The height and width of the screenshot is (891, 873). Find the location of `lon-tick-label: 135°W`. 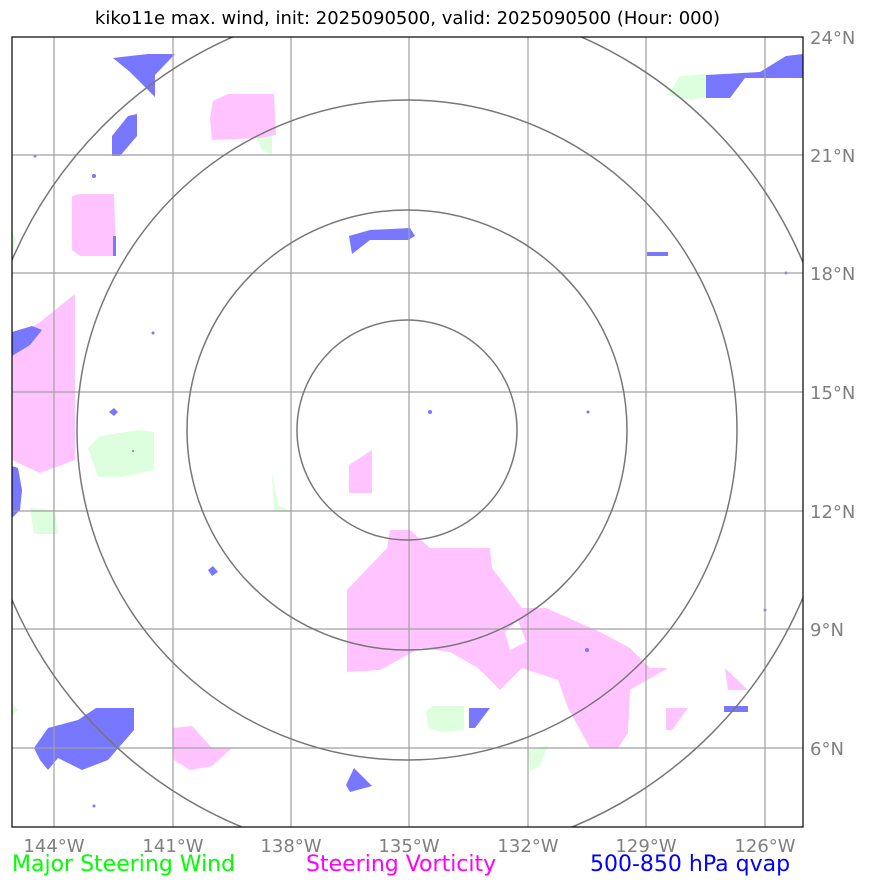

lon-tick-label: 135°W is located at coordinates (408, 846).